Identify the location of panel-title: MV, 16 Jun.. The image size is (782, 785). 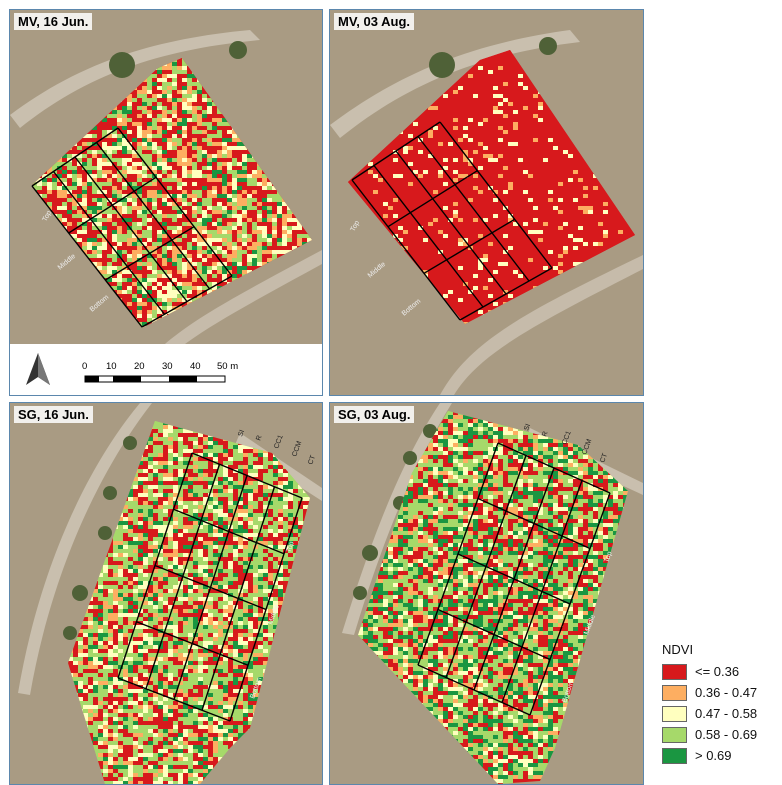
(53, 21).